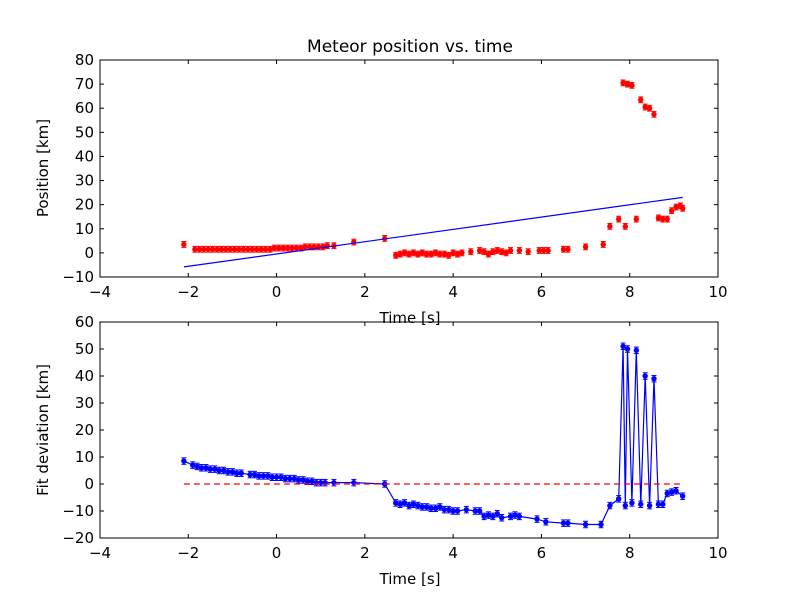 The width and height of the screenshot is (800, 600). What do you see at coordinates (84, 108) in the screenshot?
I see `position-y-tick-label: 60` at bounding box center [84, 108].